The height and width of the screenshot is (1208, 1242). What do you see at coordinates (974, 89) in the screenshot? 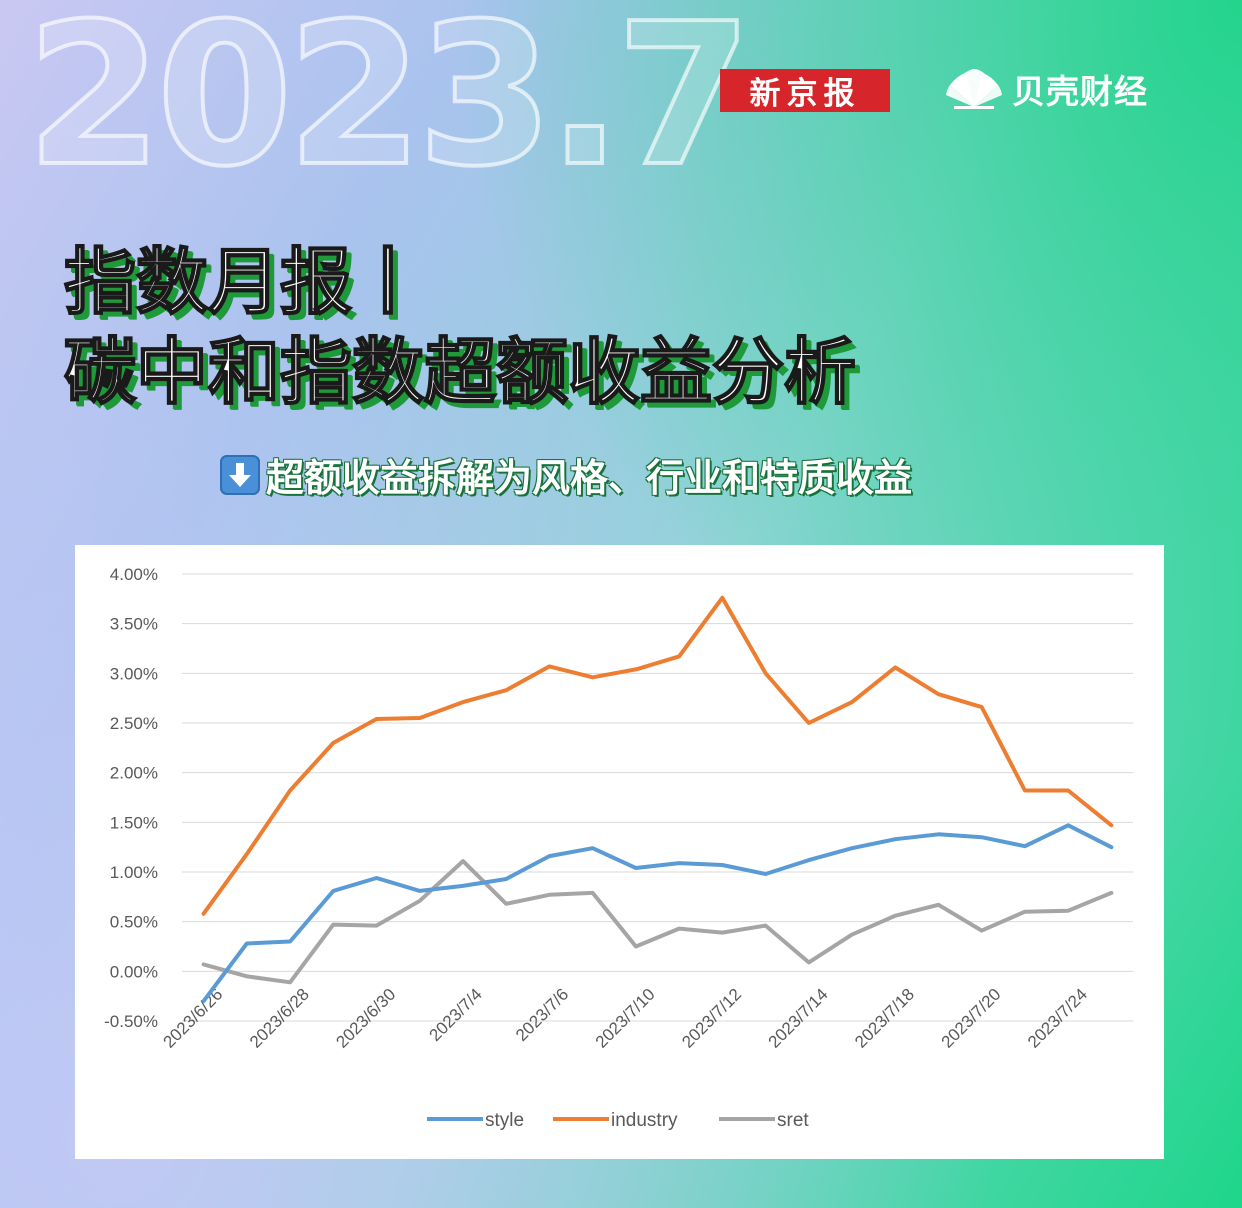
I see `shell-icon` at bounding box center [974, 89].